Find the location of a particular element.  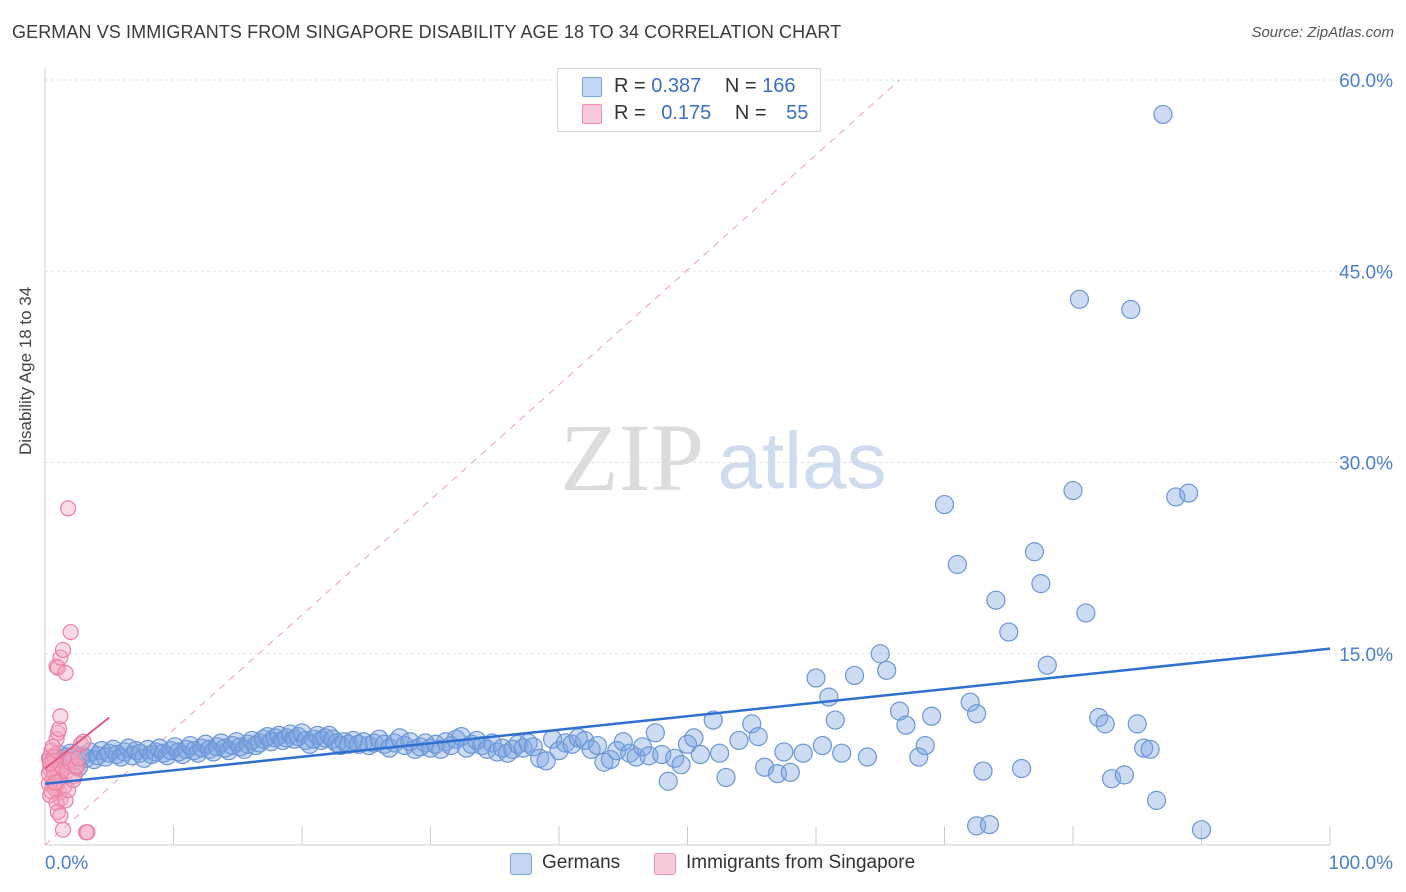

y-tick-label-2: 45.0% is located at coordinates (1366, 272).